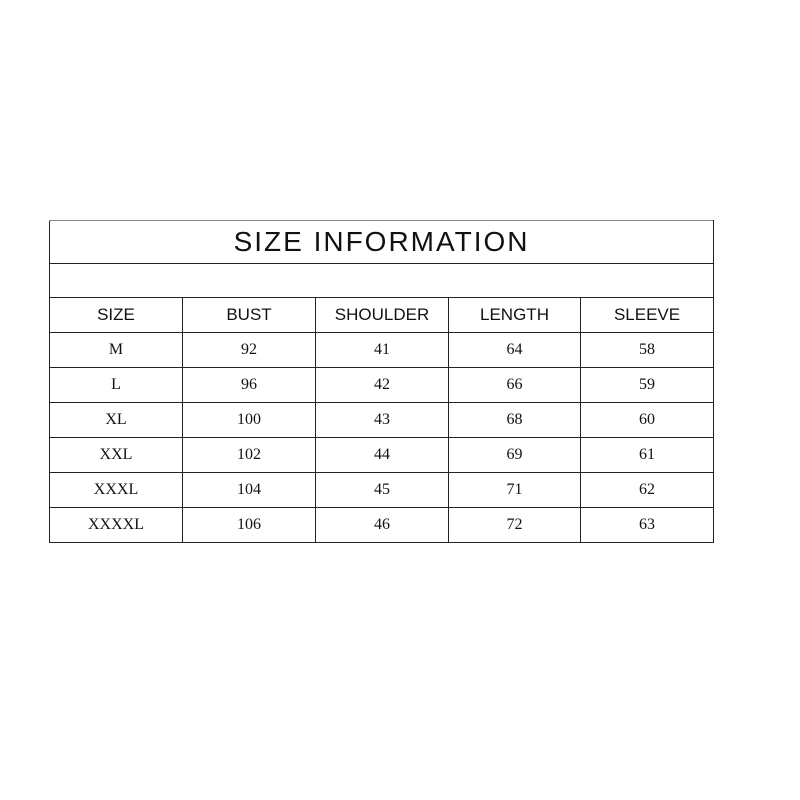 Image resolution: width=800 pixels, height=800 pixels. I want to click on cell-sleeve: 61, so click(647, 455).